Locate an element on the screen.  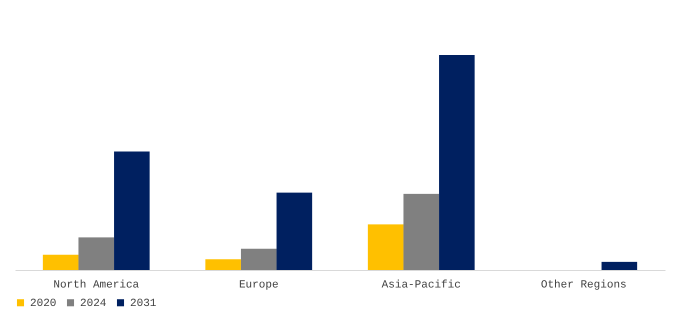
legend-label: 2024 is located at coordinates (93, 304).